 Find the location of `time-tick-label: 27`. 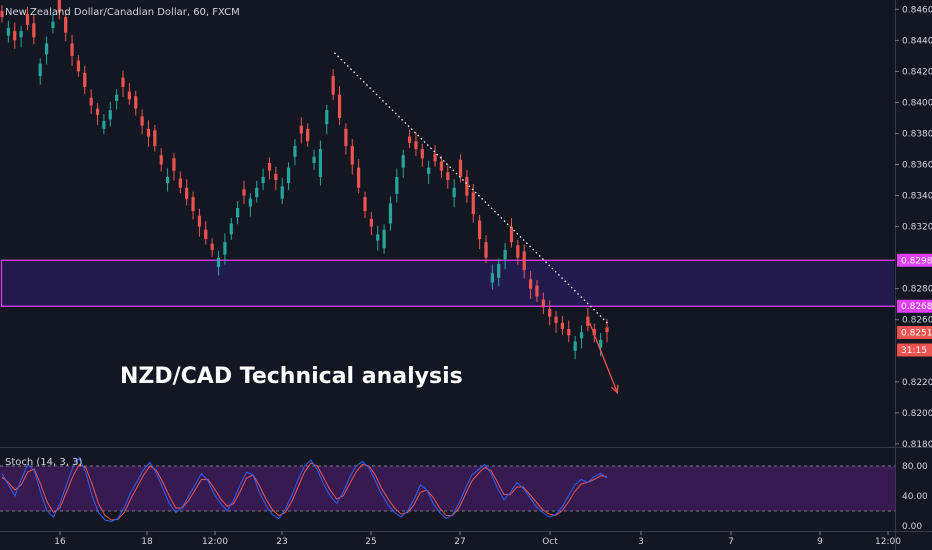

time-tick-label: 27 is located at coordinates (459, 542).